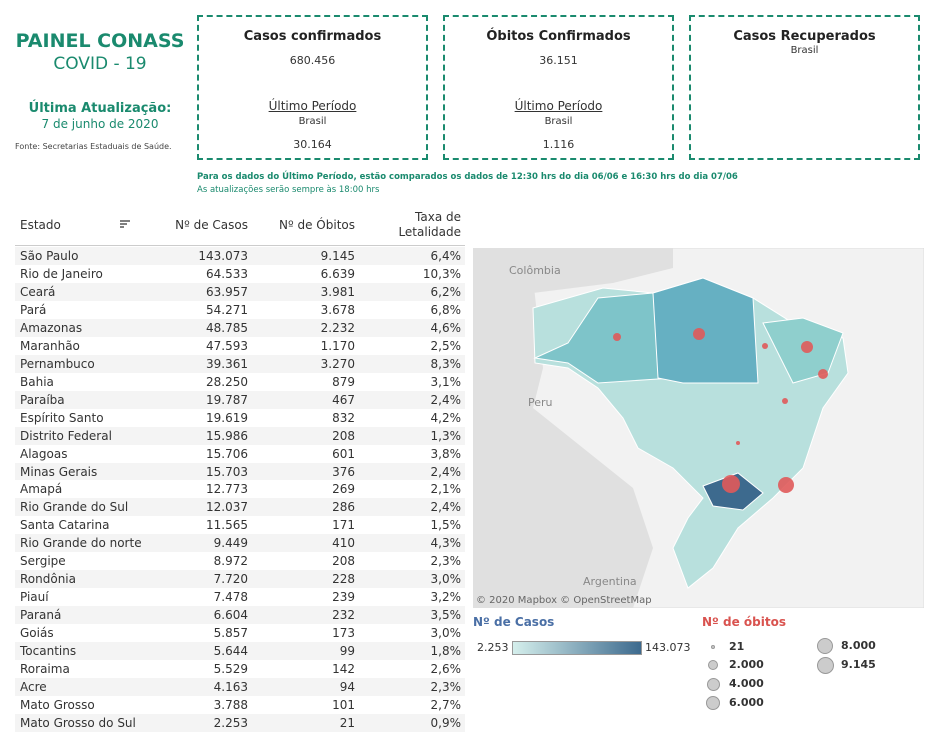 Image resolution: width=932 pixels, height=738 pixels. I want to click on rate: 2,7%, so click(446, 705).